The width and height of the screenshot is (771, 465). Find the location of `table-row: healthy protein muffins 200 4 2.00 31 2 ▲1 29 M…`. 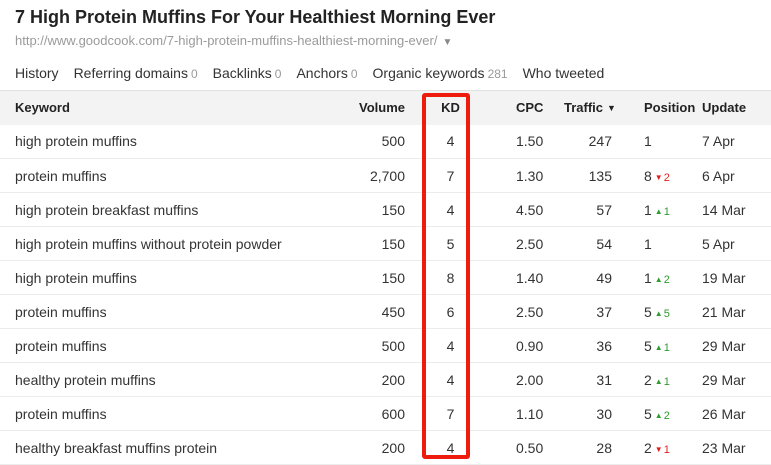

table-row: healthy protein muffins 200 4 2.00 31 2 ▲1 29 M… is located at coordinates (385, 380).